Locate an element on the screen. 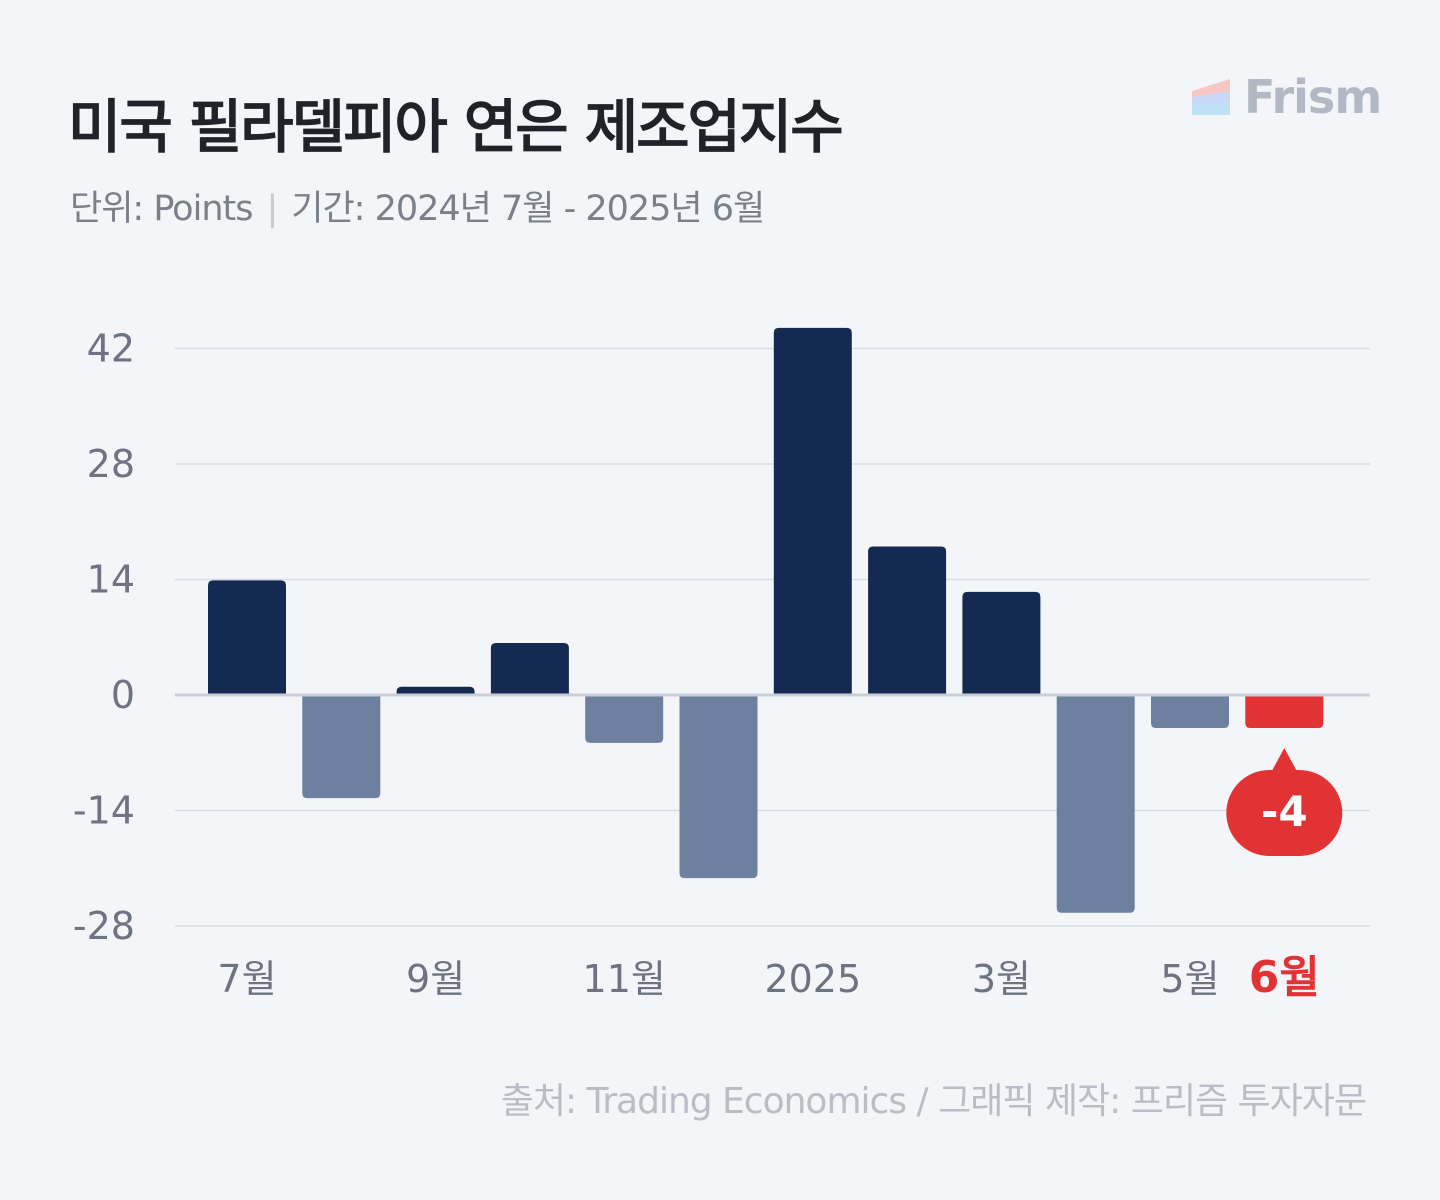 Image resolution: width=1440 pixels, height=1200 pixels. chart-subtitle: 단위: Points | 기간: 2024년 7월 - 2025년 6월 is located at coordinates (417, 205).